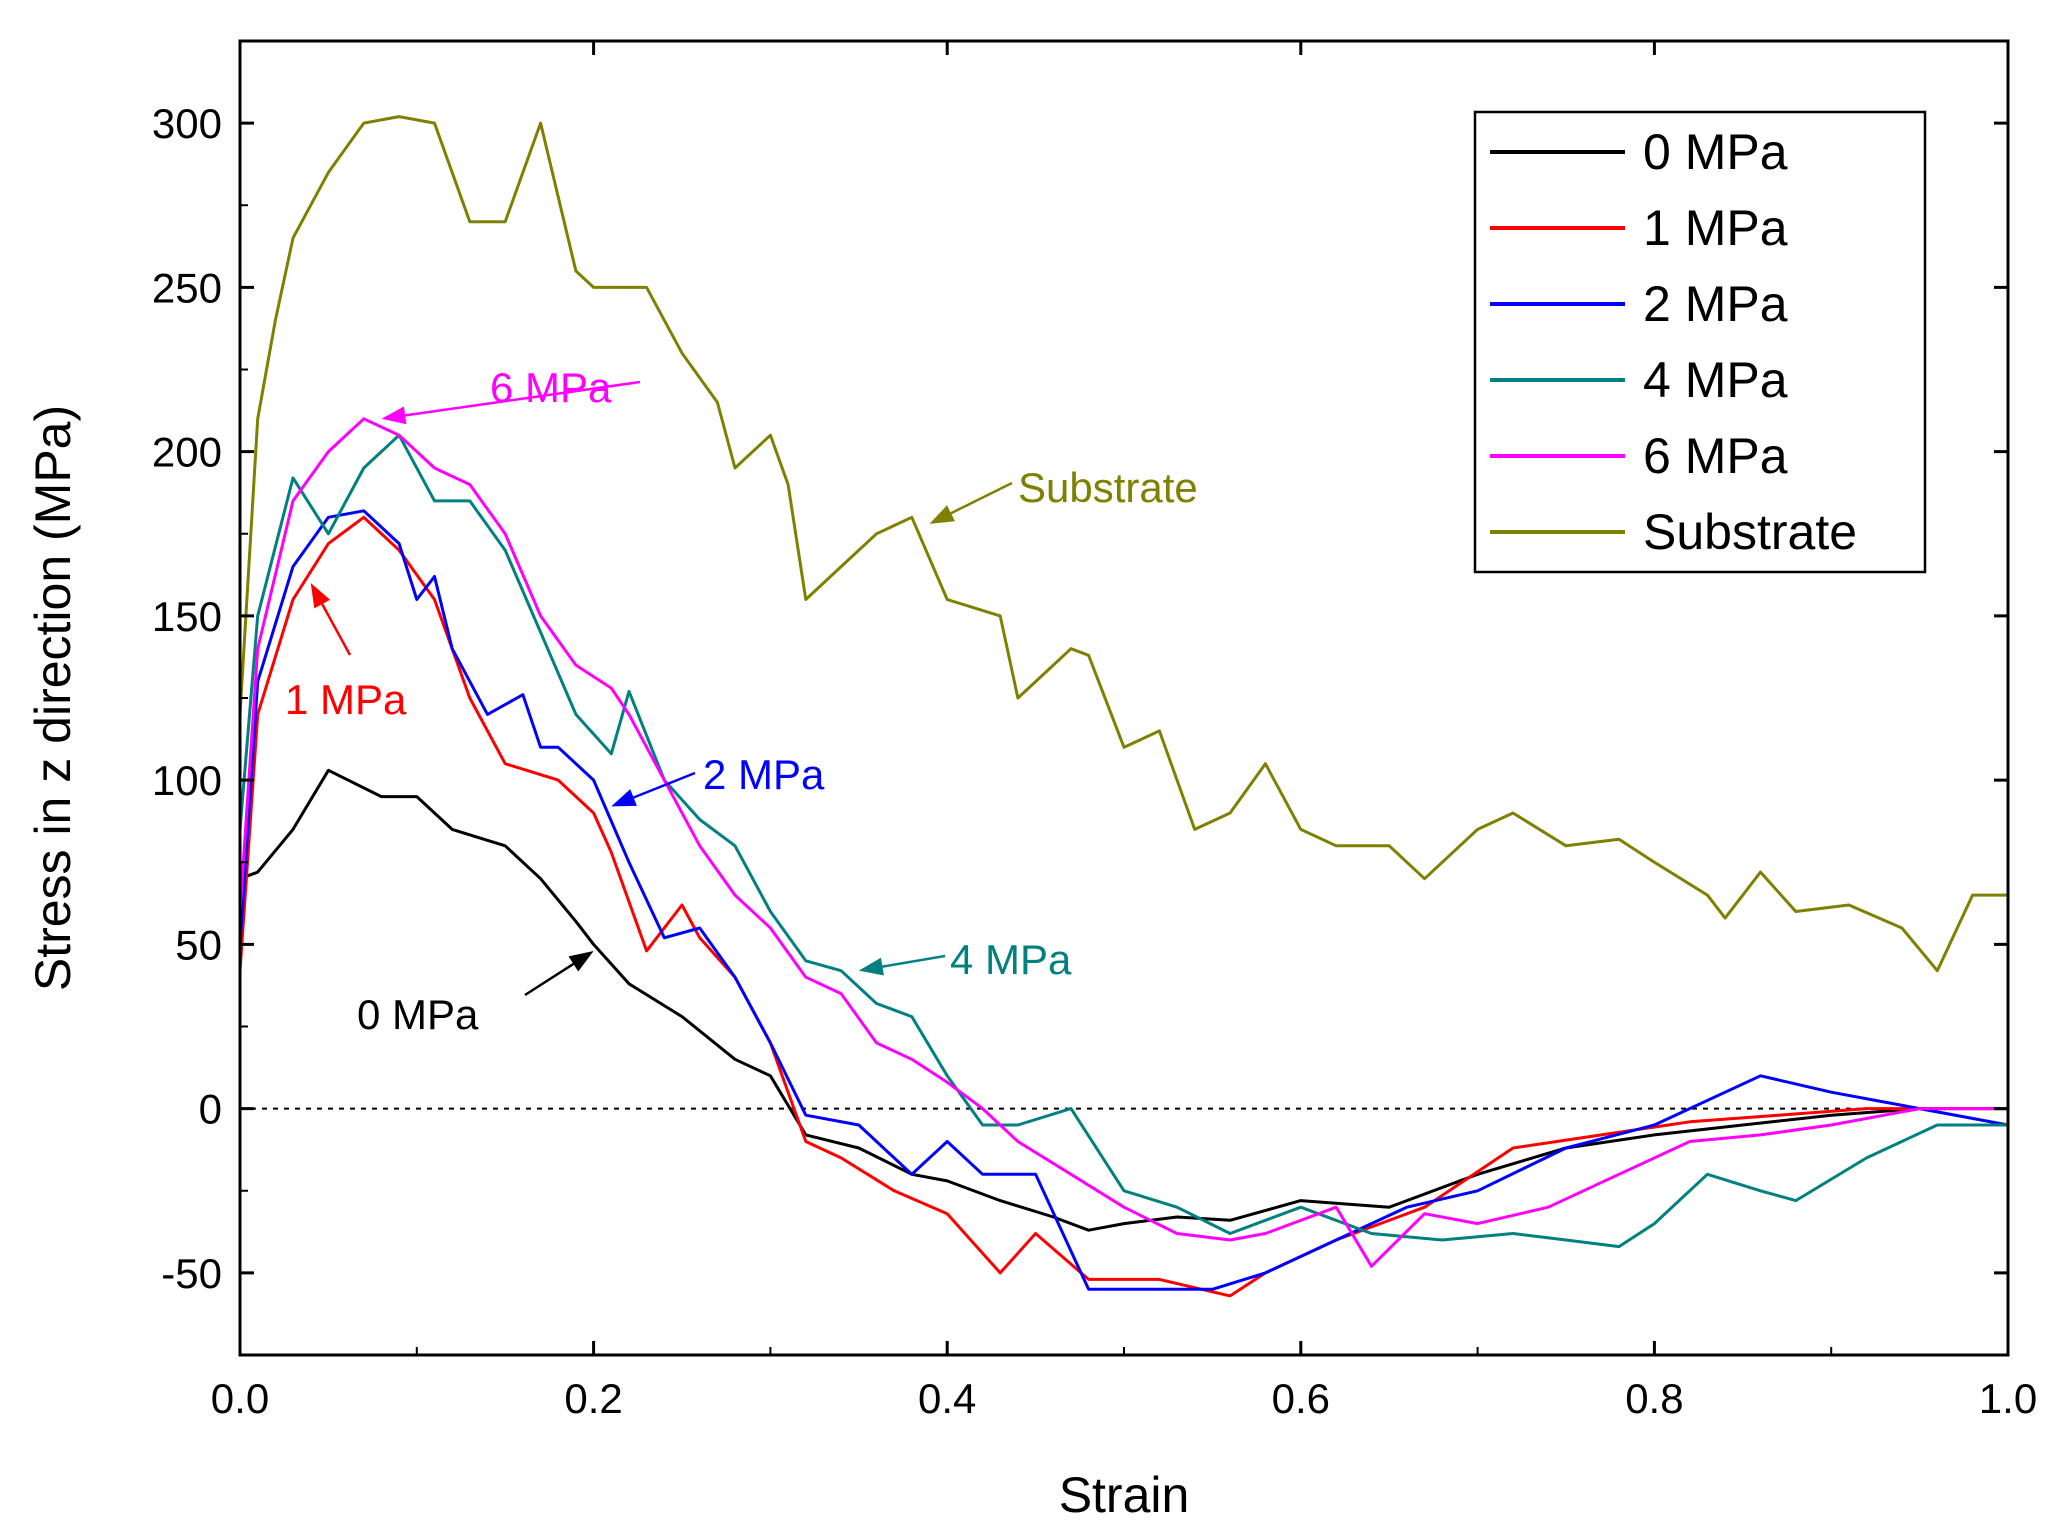  What do you see at coordinates (551, 387) in the screenshot?
I see `annotation-label-6-mpa: 6 MPa` at bounding box center [551, 387].